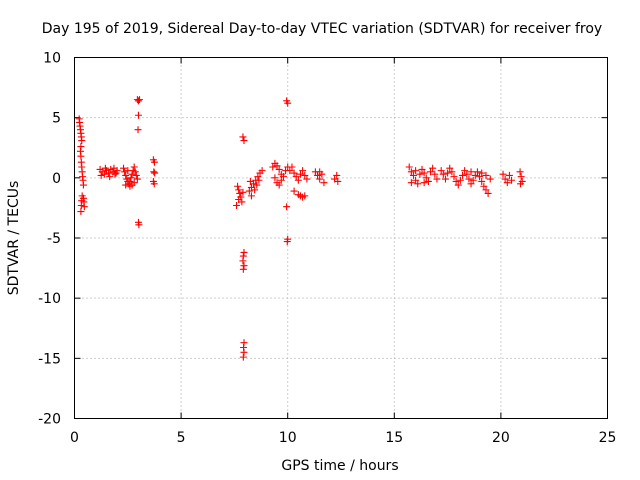  Describe the element at coordinates (49, 420) in the screenshot. I see `y-tick-label: -20` at that location.